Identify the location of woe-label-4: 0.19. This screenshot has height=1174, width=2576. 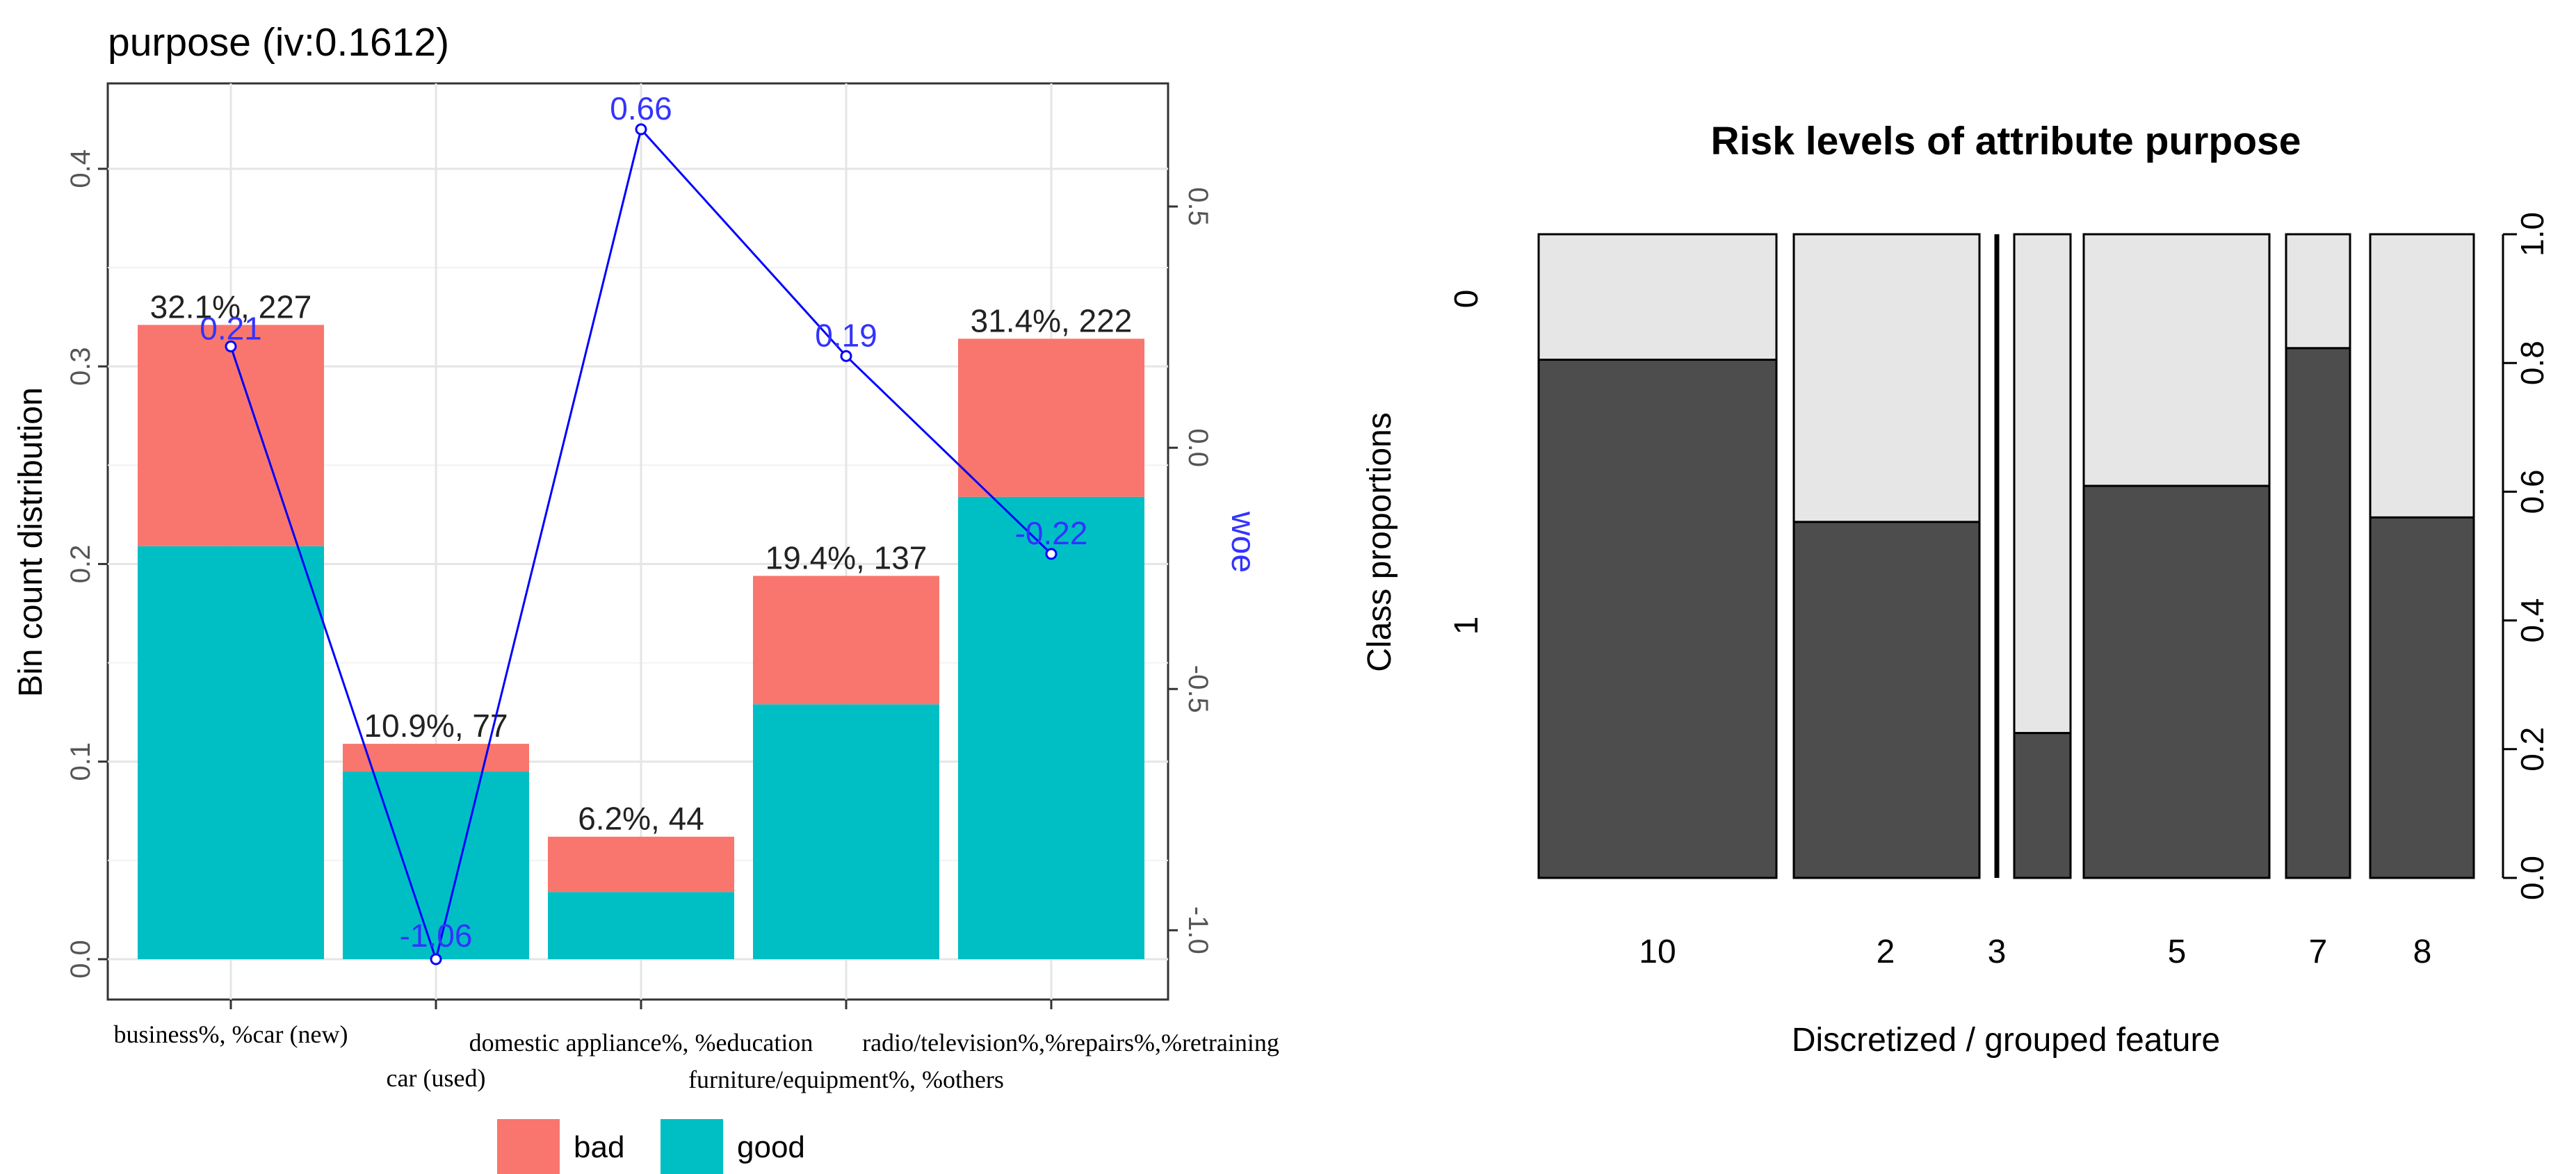
(846, 335).